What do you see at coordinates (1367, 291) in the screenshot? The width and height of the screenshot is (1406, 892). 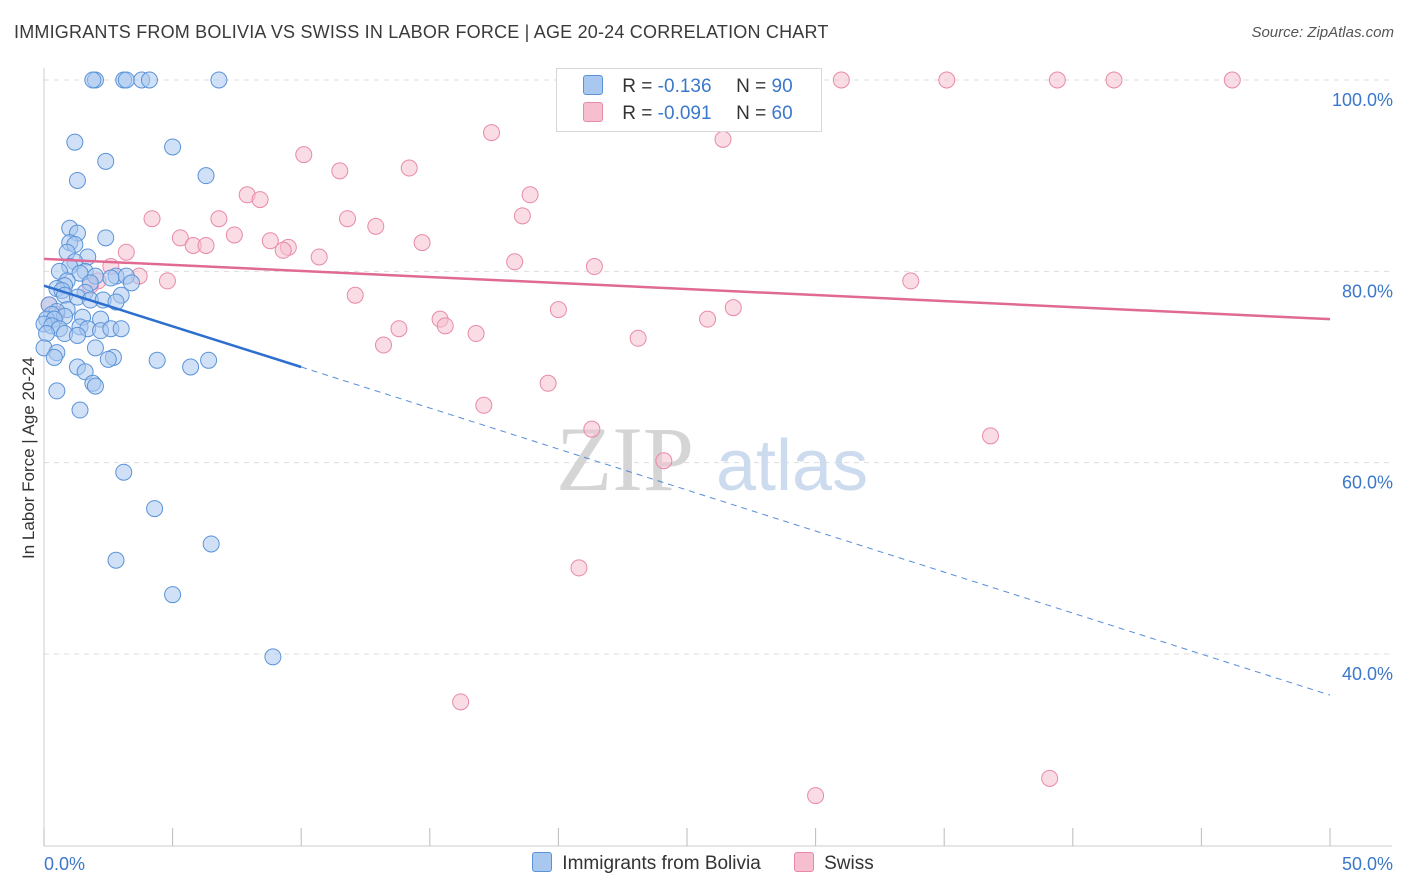 I see `y-tick-label: 80.0%` at bounding box center [1367, 291].